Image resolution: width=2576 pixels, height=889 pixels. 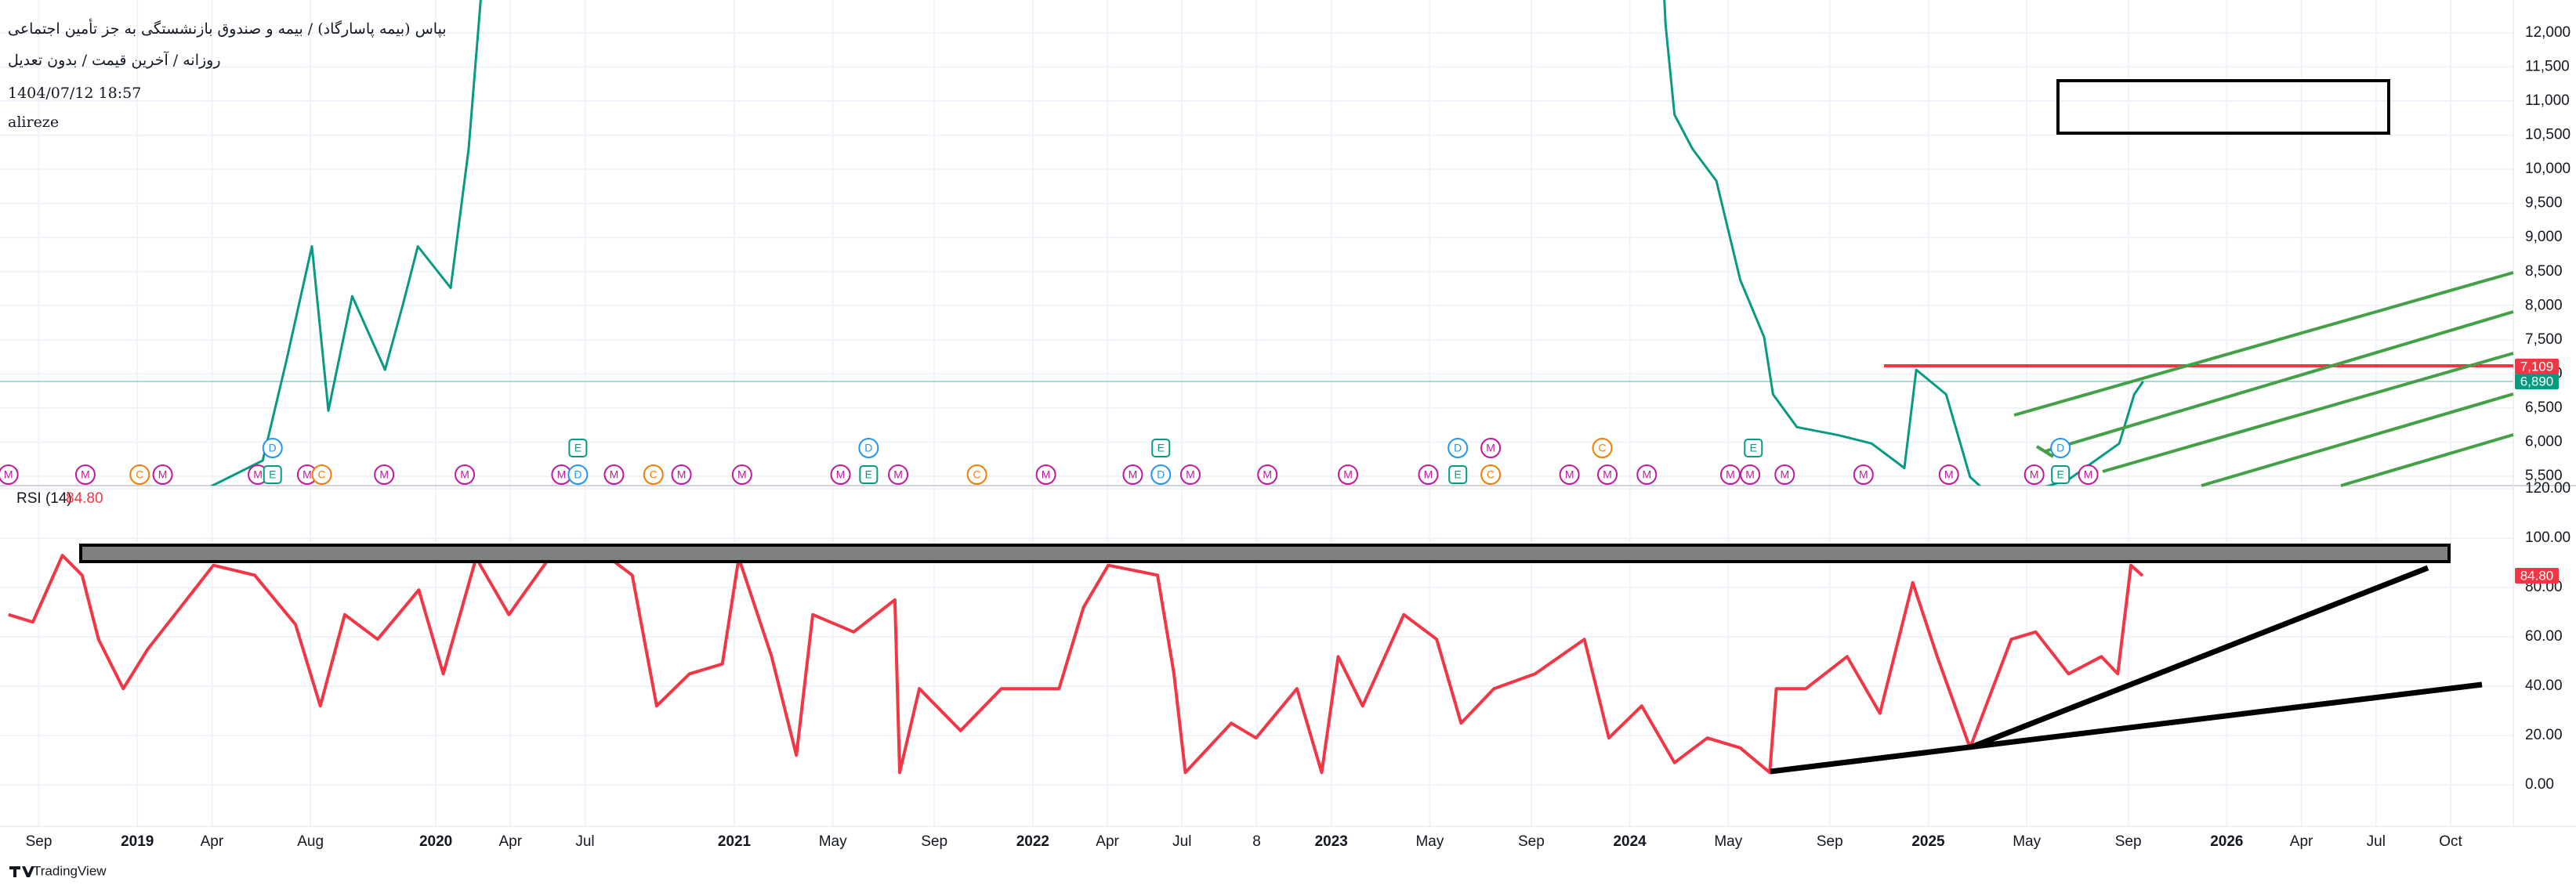 I want to click on datetime: 1404/07/12 18:57, so click(x=75, y=93).